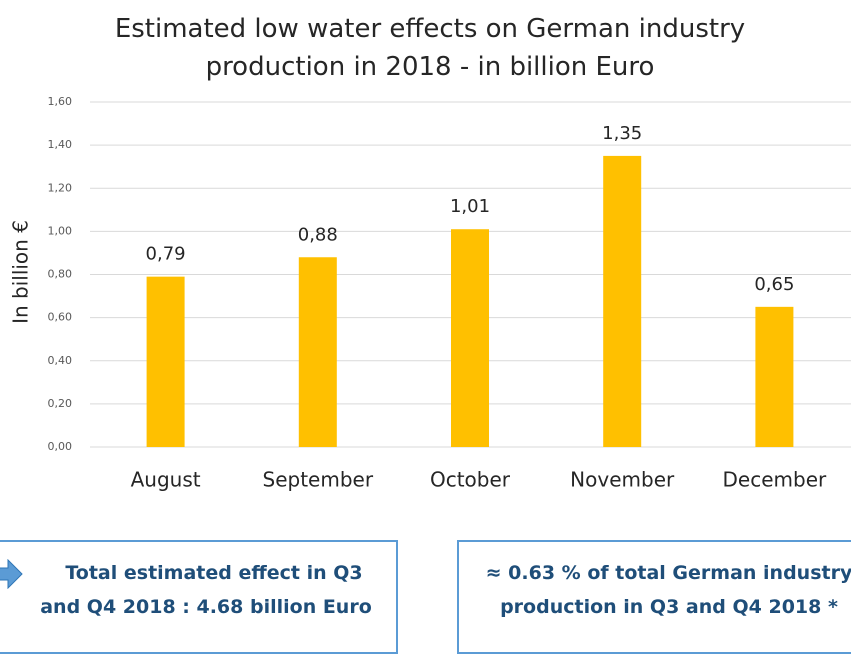  What do you see at coordinates (60, 101) in the screenshot?
I see `y-tick-label: 1,60` at bounding box center [60, 101].